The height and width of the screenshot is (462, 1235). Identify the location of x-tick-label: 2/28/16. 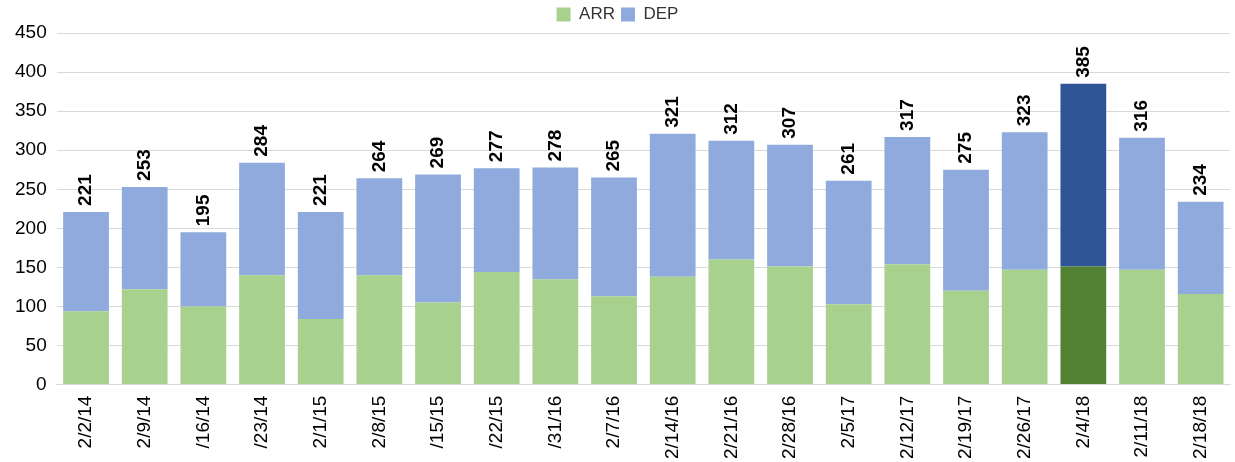
(789, 427).